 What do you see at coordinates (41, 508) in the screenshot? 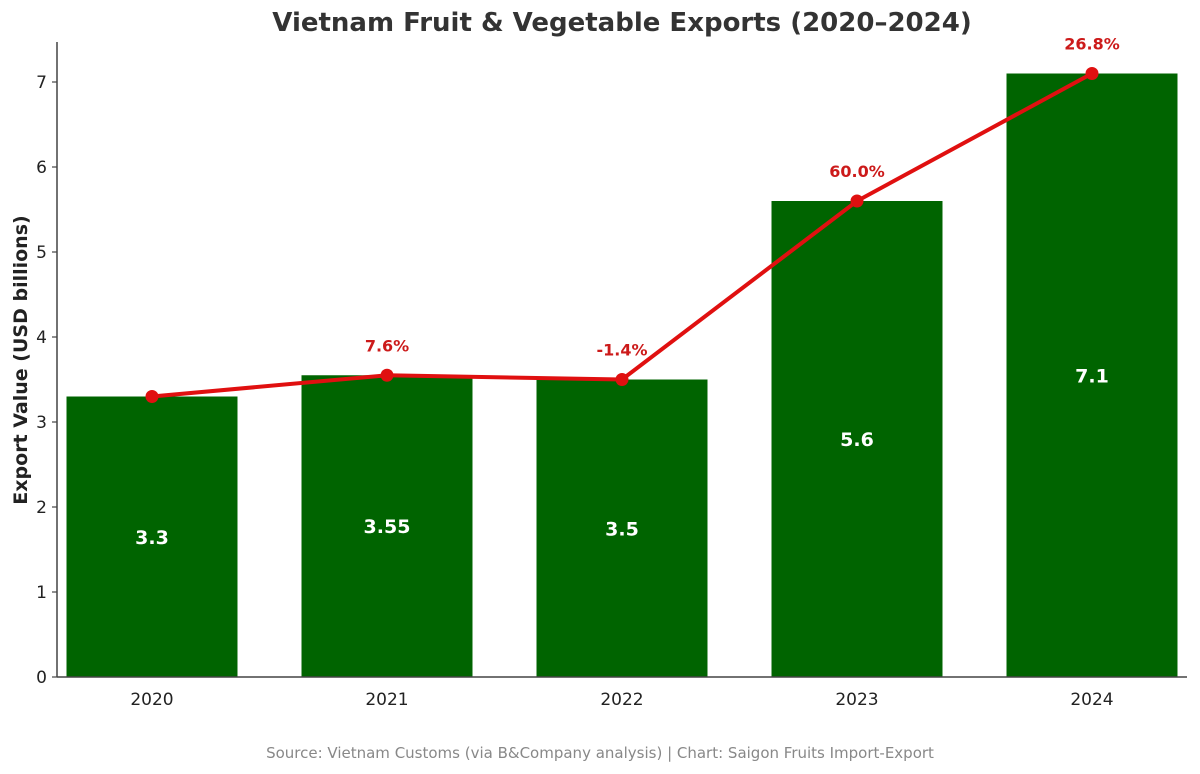
I see `y-tick-label: 2` at bounding box center [41, 508].